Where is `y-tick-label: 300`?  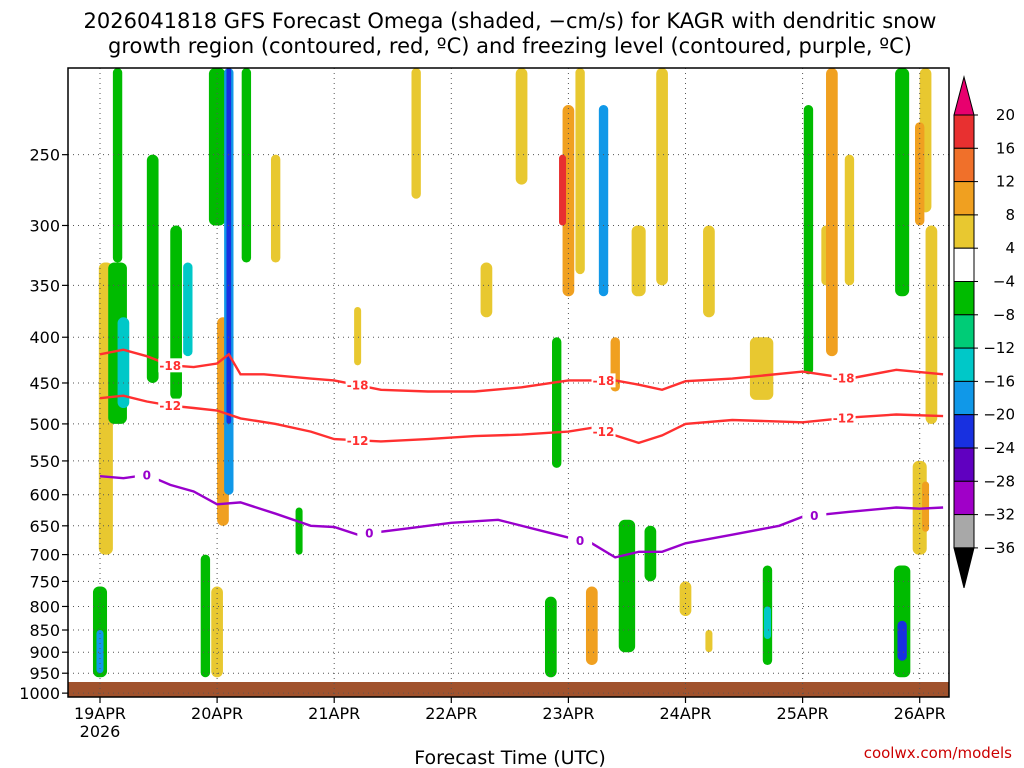 y-tick-label: 300 is located at coordinates (44, 225).